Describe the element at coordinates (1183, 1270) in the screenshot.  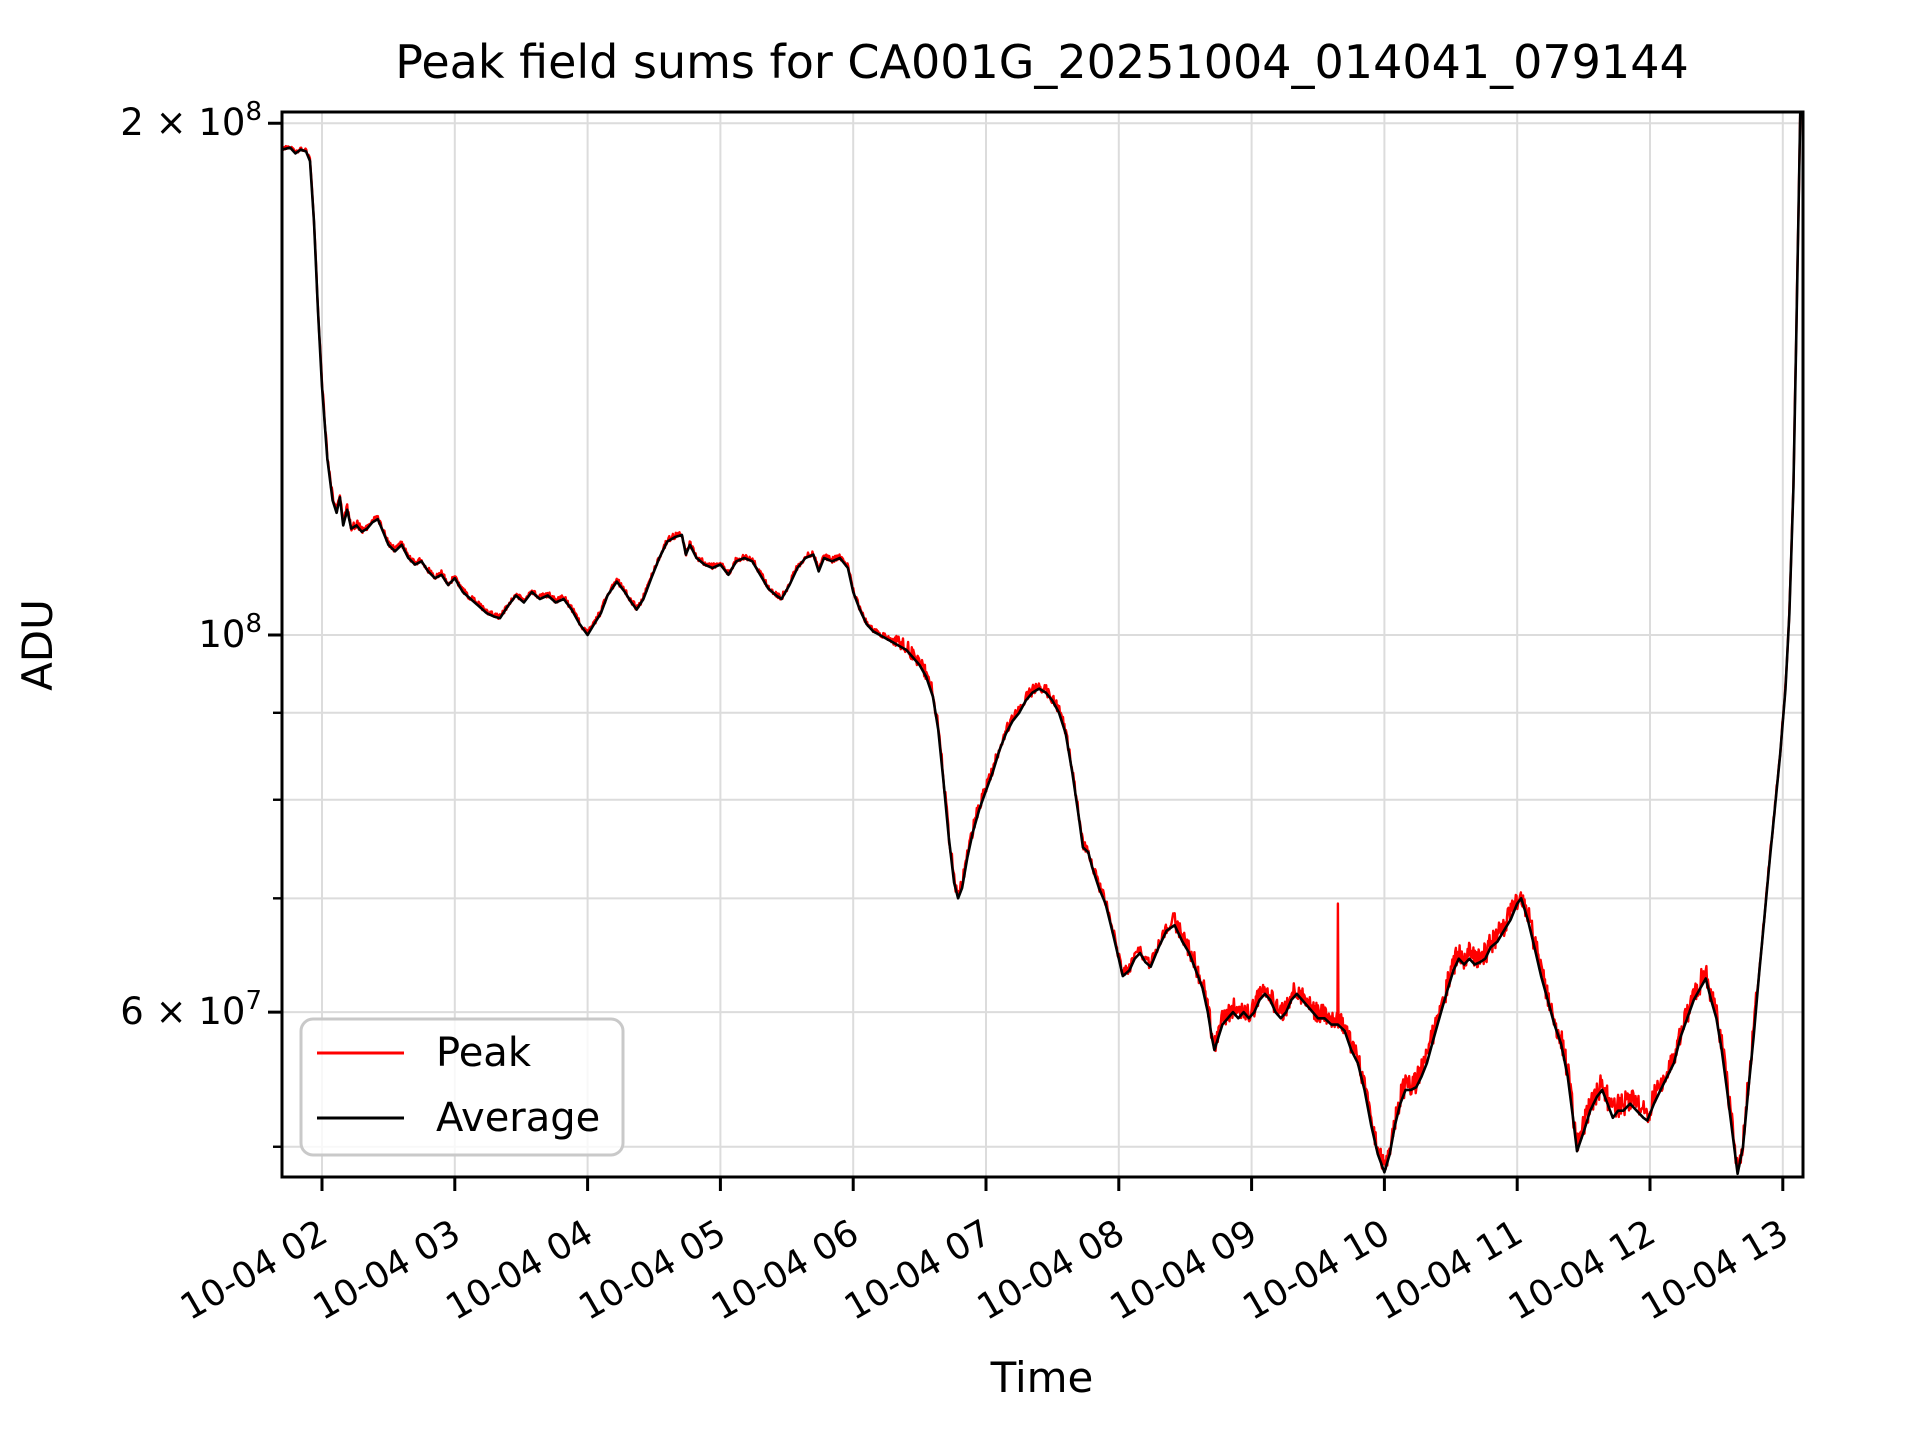
I see `x-tick-label: 10-04 09` at that location.